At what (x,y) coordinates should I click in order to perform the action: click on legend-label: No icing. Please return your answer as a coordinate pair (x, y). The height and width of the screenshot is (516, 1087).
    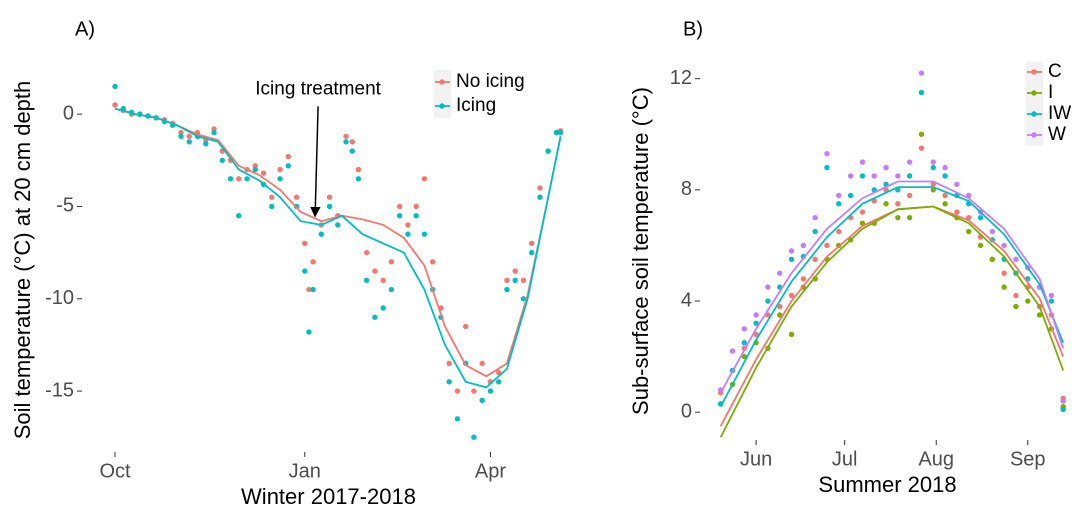
    Looking at the image, I should click on (490, 81).